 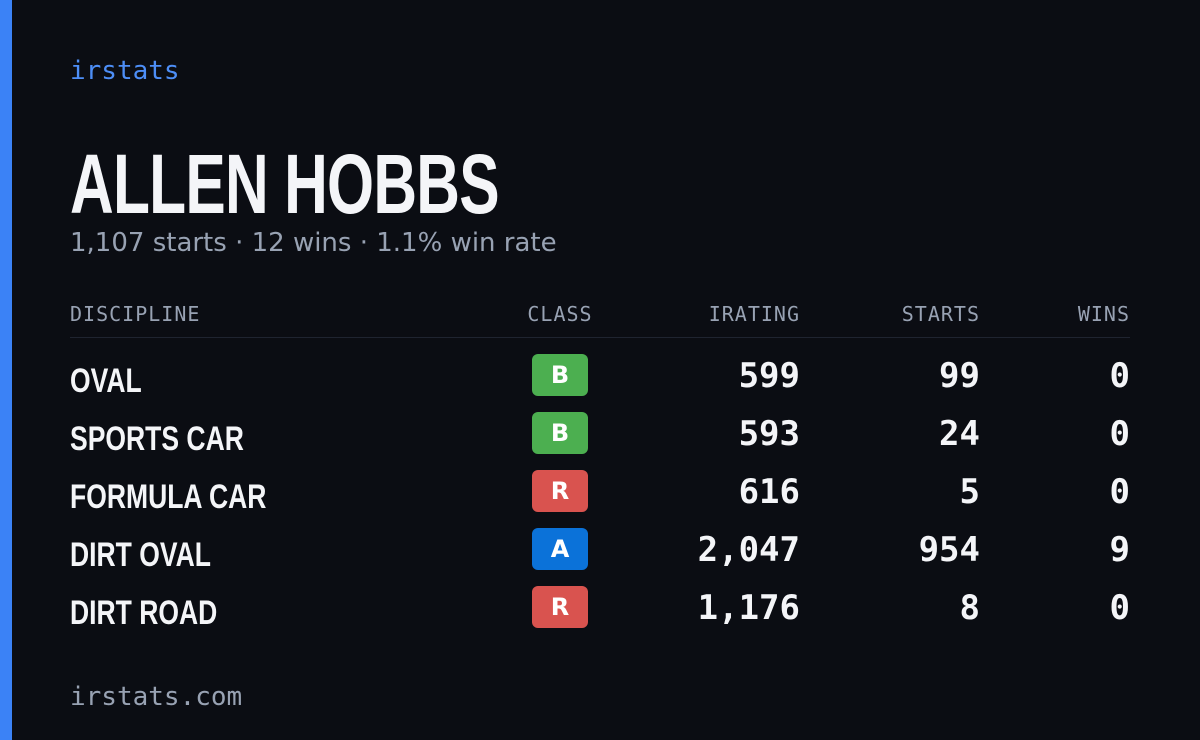 What do you see at coordinates (748, 608) in the screenshot?
I see `irating: 1,176` at bounding box center [748, 608].